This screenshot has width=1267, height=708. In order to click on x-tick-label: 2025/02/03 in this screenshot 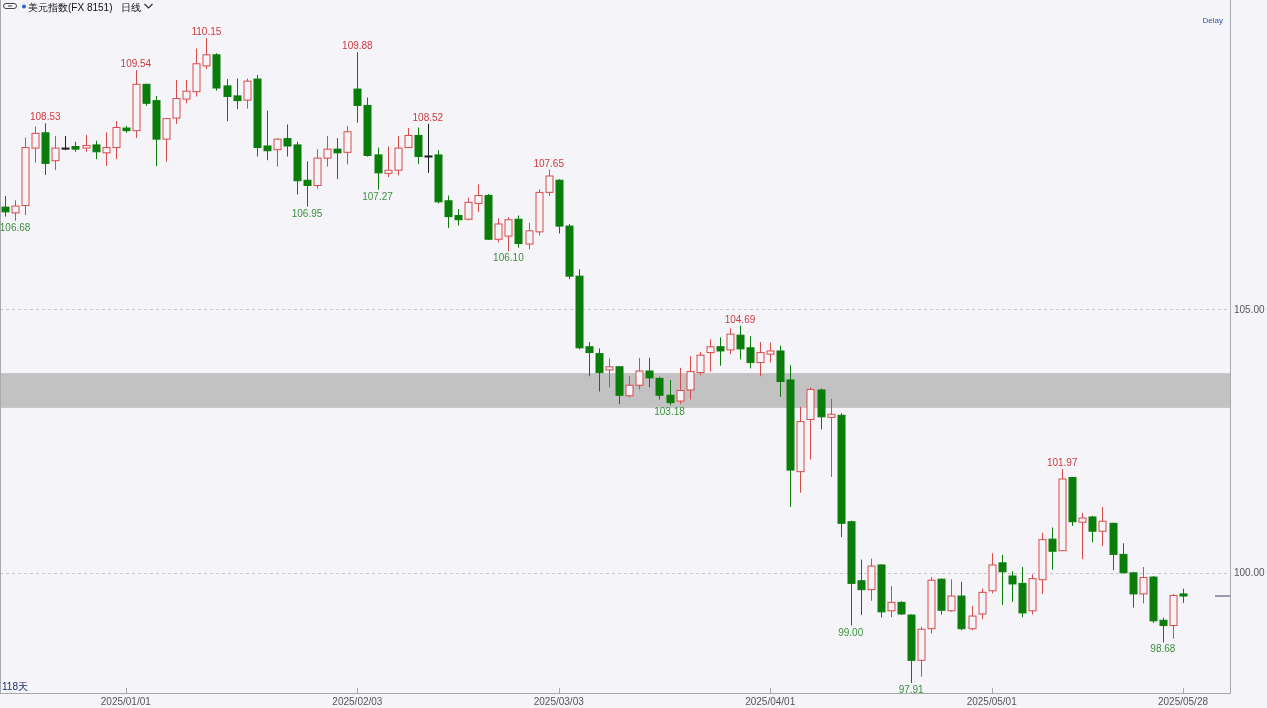, I will do `click(357, 701)`.